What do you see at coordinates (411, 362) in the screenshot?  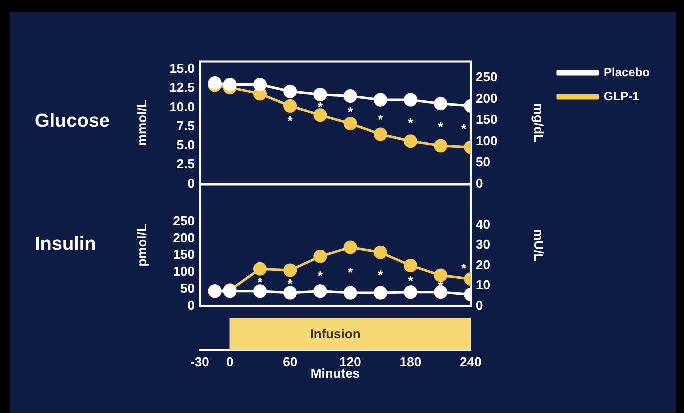 I see `x-tick-label: 180` at bounding box center [411, 362].